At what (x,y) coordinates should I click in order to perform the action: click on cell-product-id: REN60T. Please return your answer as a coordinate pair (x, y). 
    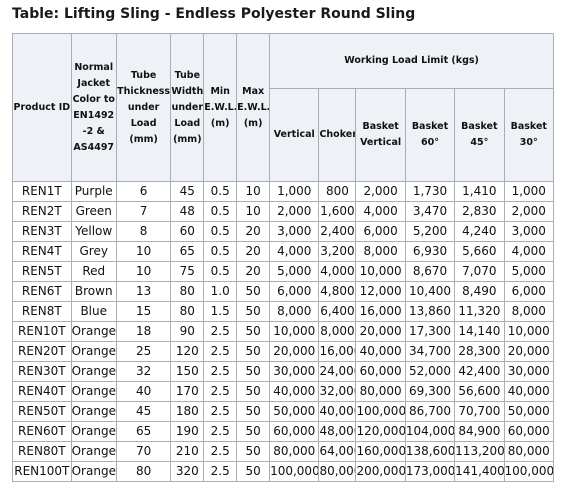
    Looking at the image, I should click on (42, 431).